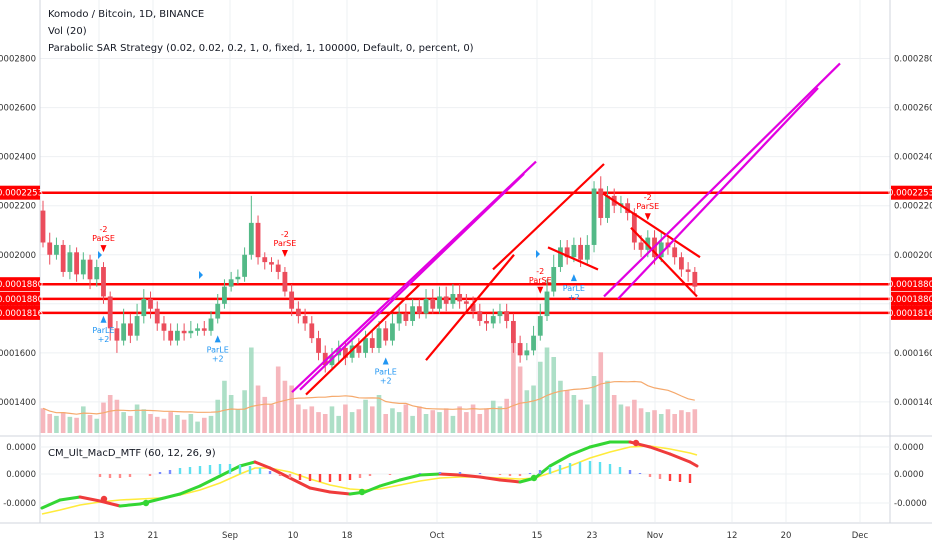 This screenshot has width=932, height=550. I want to click on x-tick-label: 10, so click(293, 536).